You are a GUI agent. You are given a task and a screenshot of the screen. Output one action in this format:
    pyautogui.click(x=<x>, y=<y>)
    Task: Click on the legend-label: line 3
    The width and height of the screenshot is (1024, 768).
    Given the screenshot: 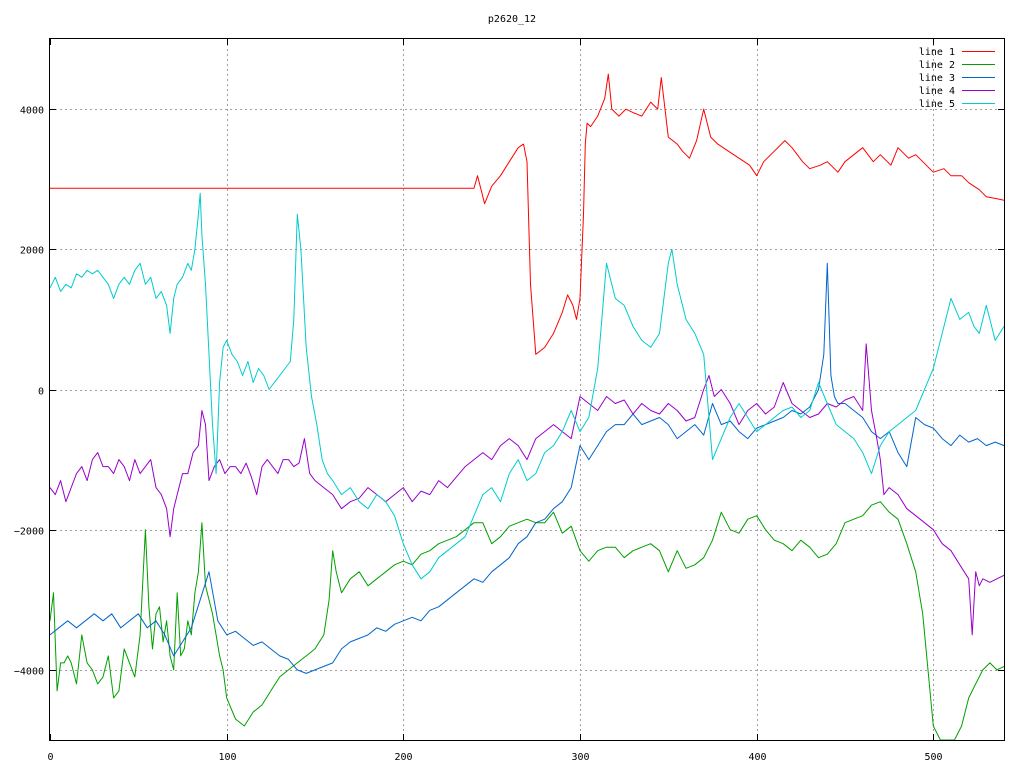 What is the action you would take?
    pyautogui.click(x=937, y=78)
    